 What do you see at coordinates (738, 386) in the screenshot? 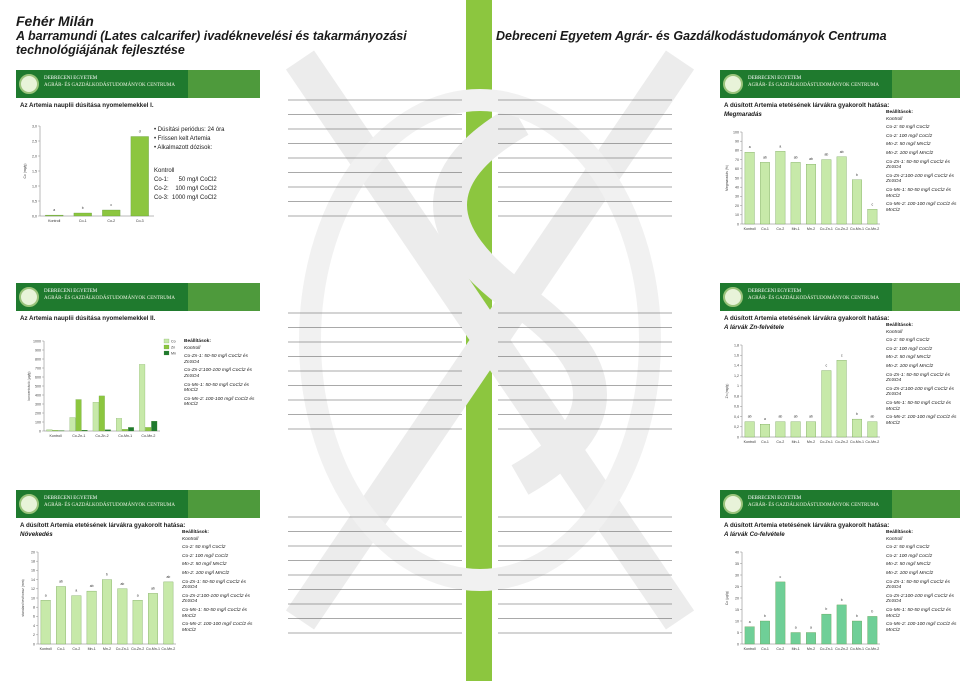
I see `y-tick-label: 1` at bounding box center [738, 386].